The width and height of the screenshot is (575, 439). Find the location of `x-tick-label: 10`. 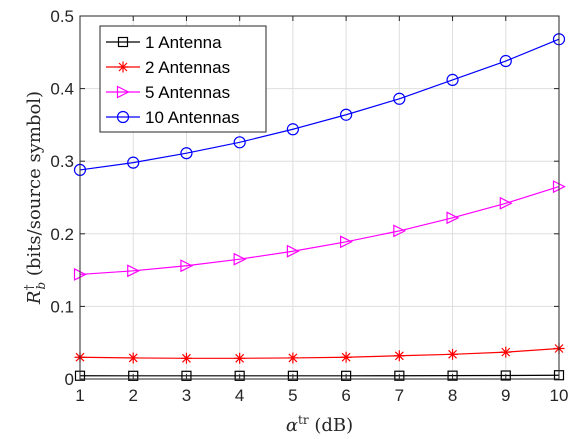

x-tick-label: 10 is located at coordinates (559, 395).